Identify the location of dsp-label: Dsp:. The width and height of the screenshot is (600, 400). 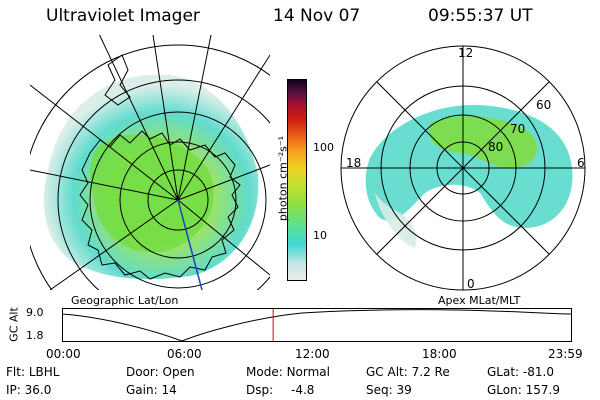
(260, 390).